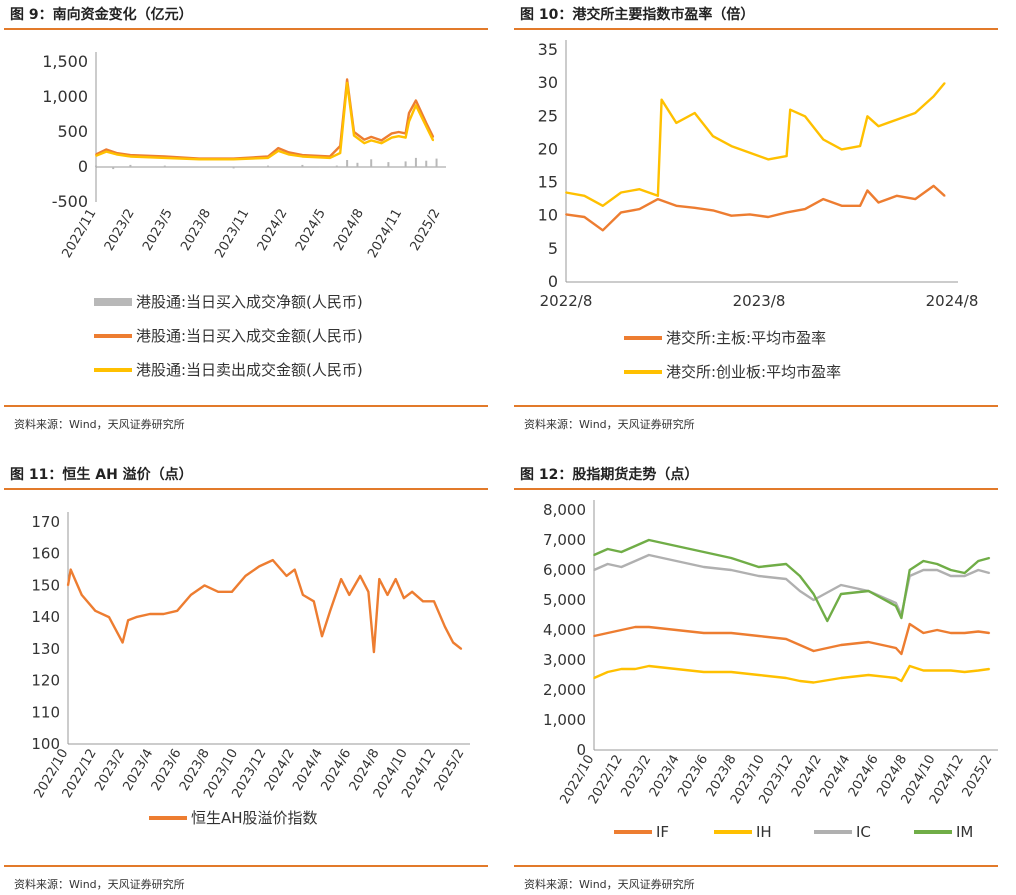  I want to click on legend-label: 恒生AH股溢价指数, so click(254, 818).